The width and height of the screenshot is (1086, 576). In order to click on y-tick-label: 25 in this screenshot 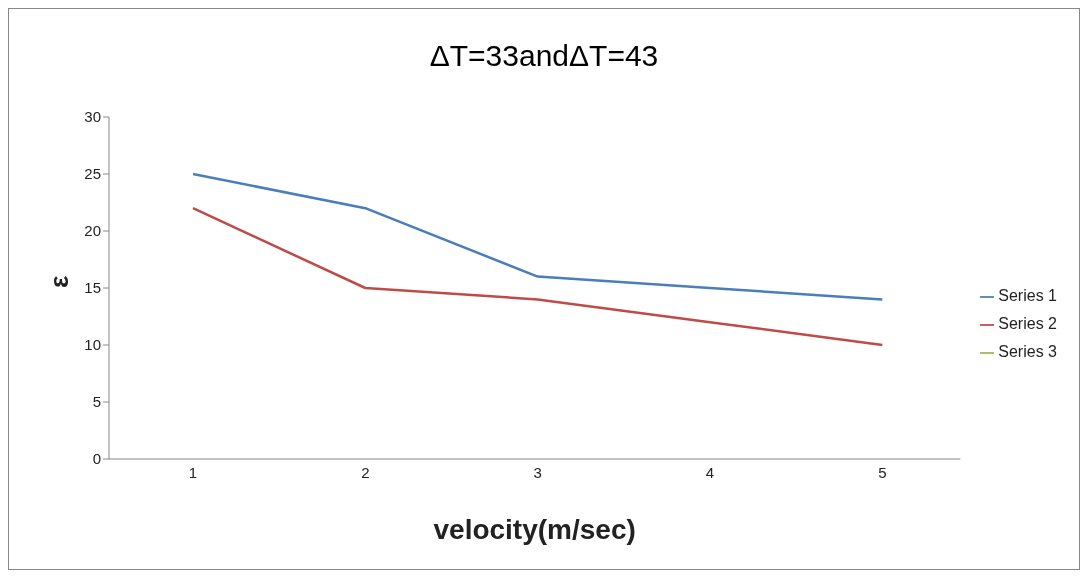, I will do `click(92, 174)`.